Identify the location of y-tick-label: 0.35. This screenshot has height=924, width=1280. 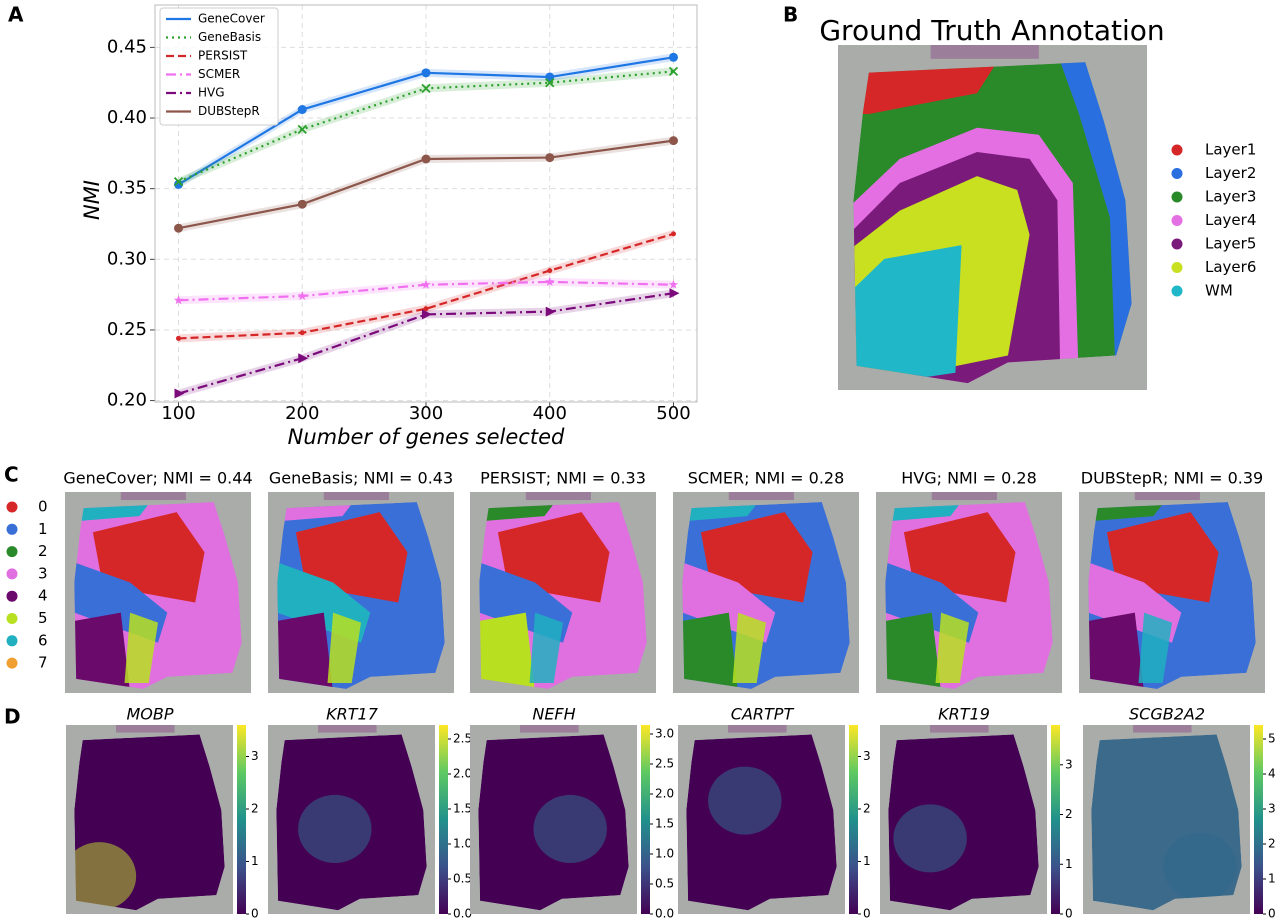
(127, 188).